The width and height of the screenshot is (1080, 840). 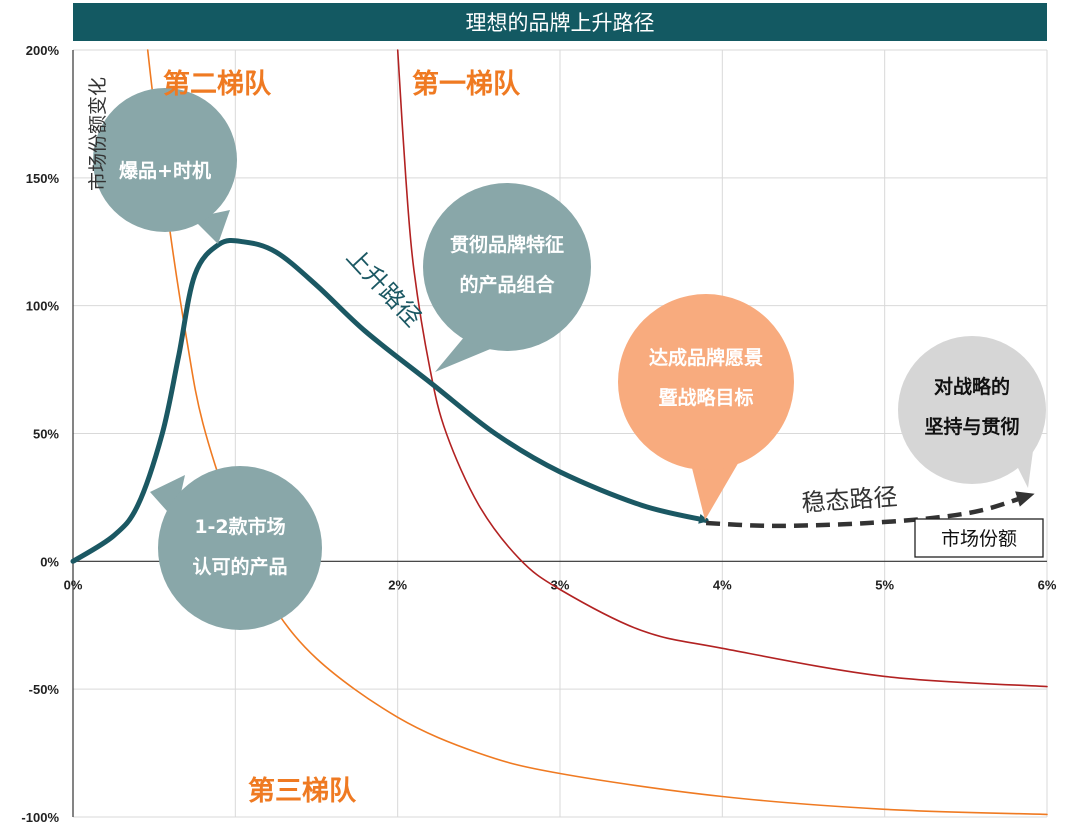 What do you see at coordinates (507, 244) in the screenshot?
I see `bubble-text-line: 贯彻品牌特征` at bounding box center [507, 244].